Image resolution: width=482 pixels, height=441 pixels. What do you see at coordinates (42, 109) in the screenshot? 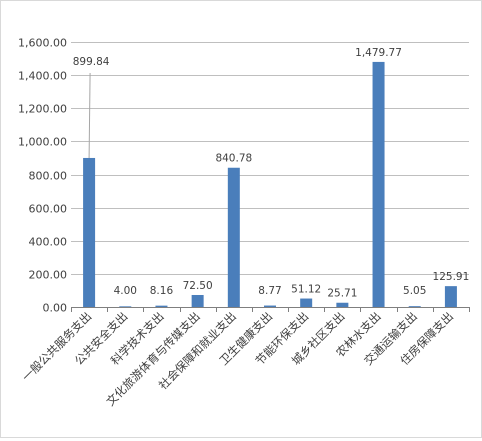
I see `y-tick-label: 1,200.00` at bounding box center [42, 109].